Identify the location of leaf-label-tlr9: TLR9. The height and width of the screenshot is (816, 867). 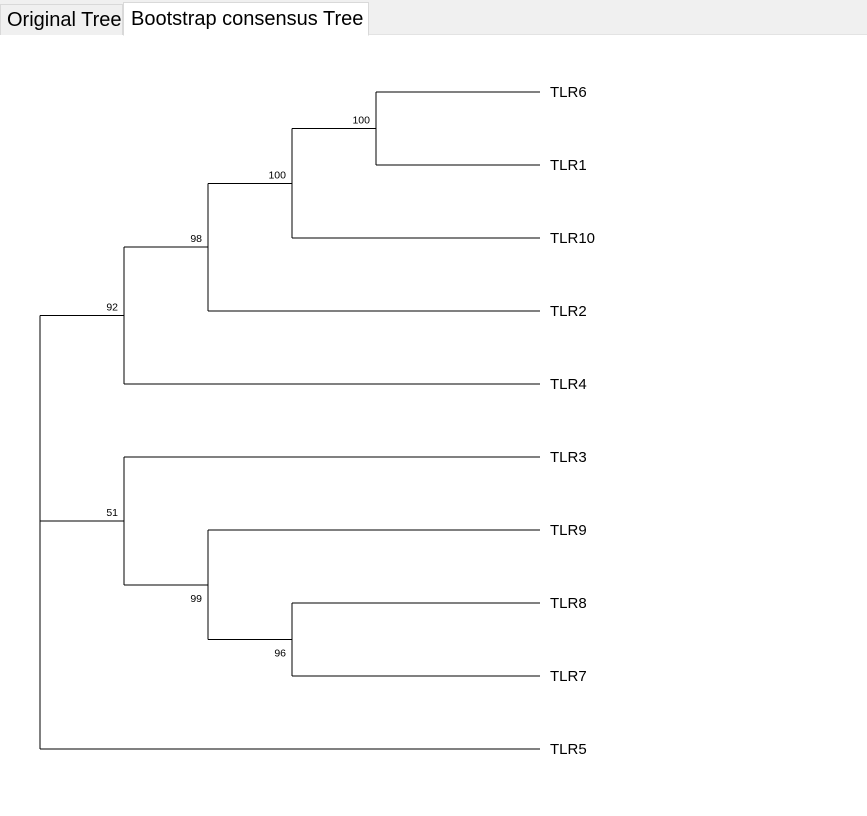
(568, 530).